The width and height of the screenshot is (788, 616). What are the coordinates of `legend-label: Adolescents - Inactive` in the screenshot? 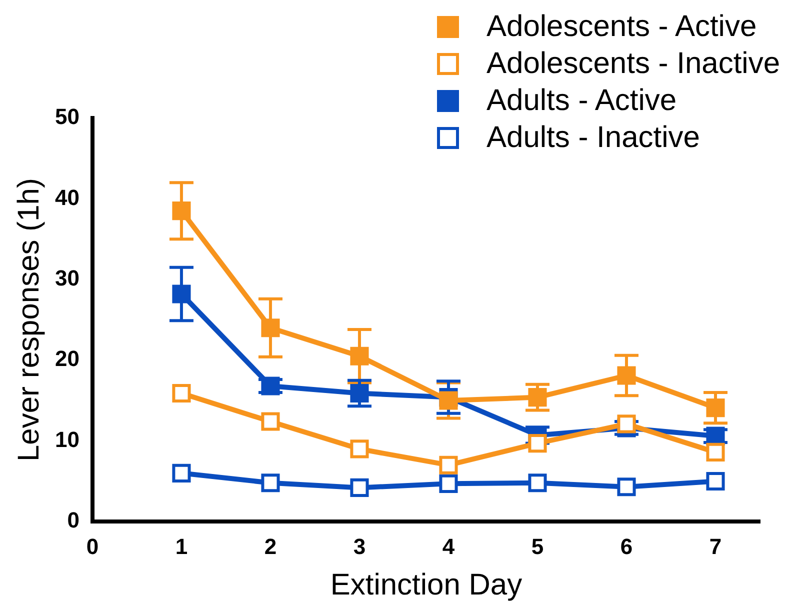 It's located at (633, 64).